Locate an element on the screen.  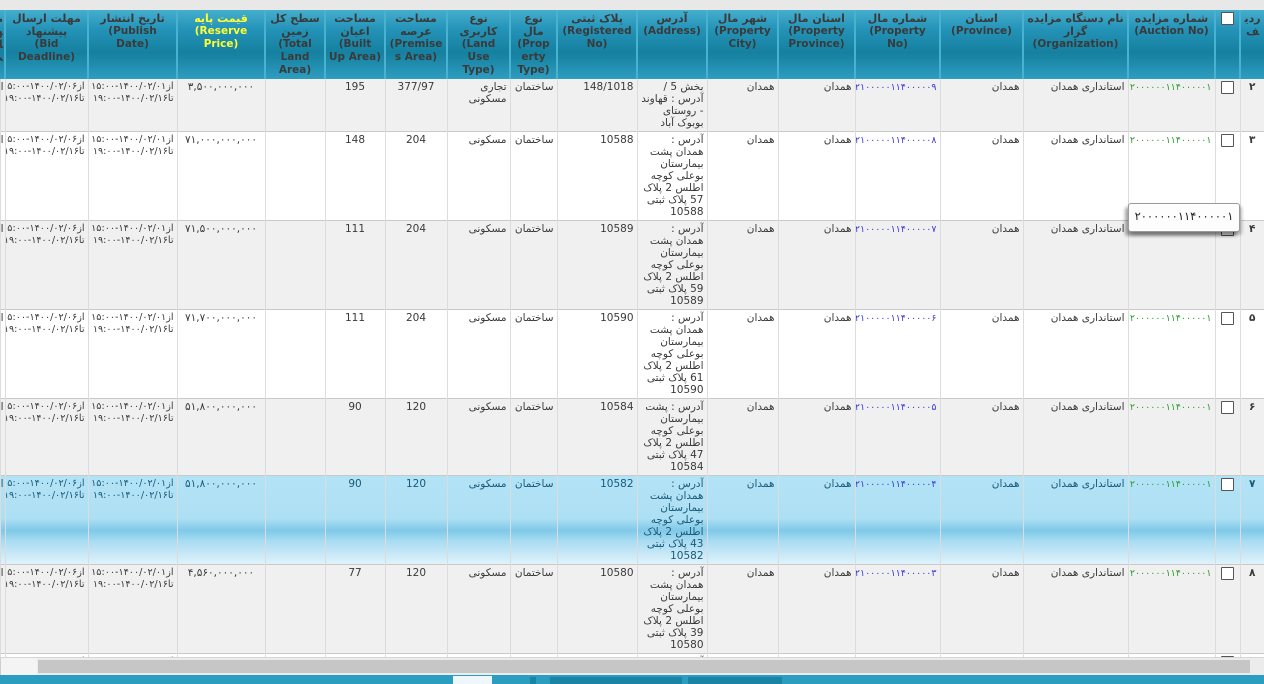
select-all-checkbox is located at coordinates (1227, 18).